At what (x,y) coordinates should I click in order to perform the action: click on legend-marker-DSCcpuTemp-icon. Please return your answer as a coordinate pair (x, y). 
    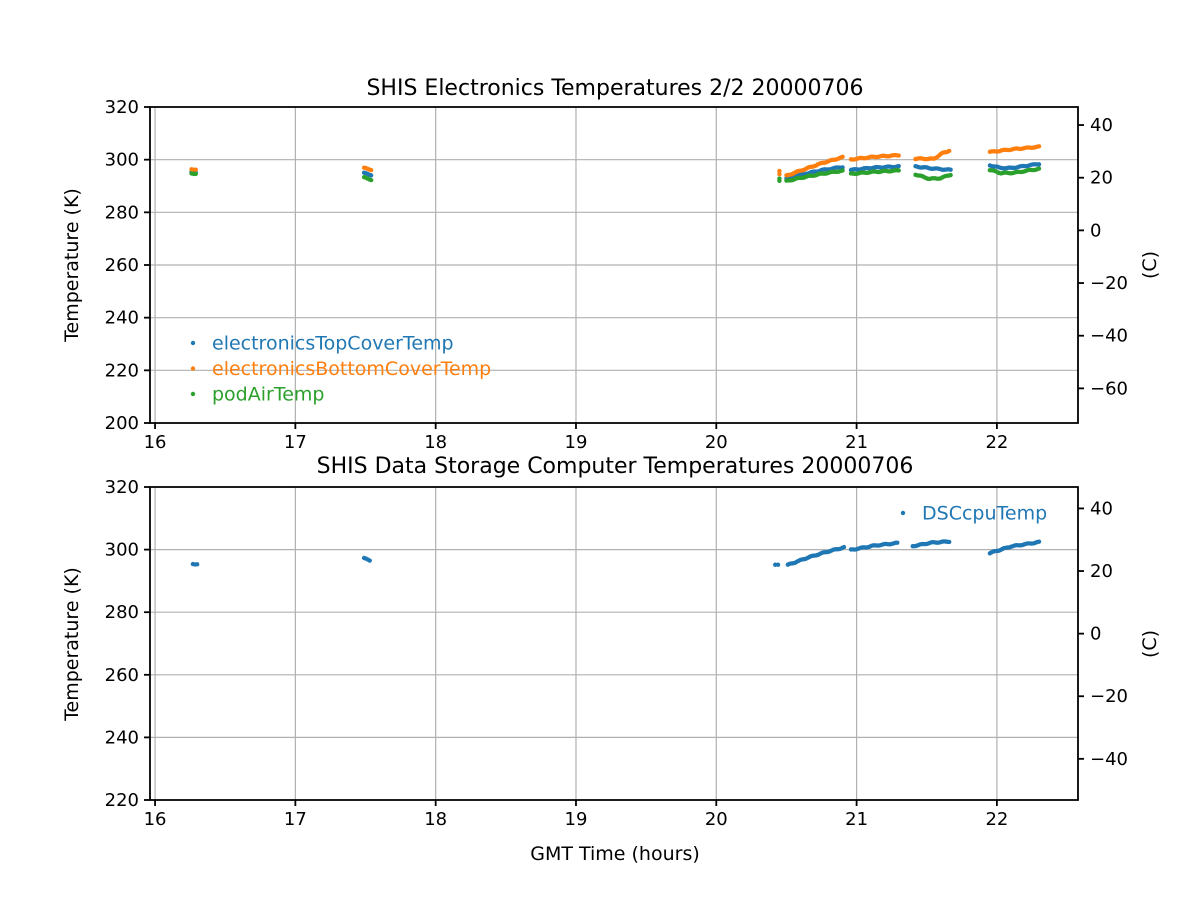
    Looking at the image, I should click on (903, 513).